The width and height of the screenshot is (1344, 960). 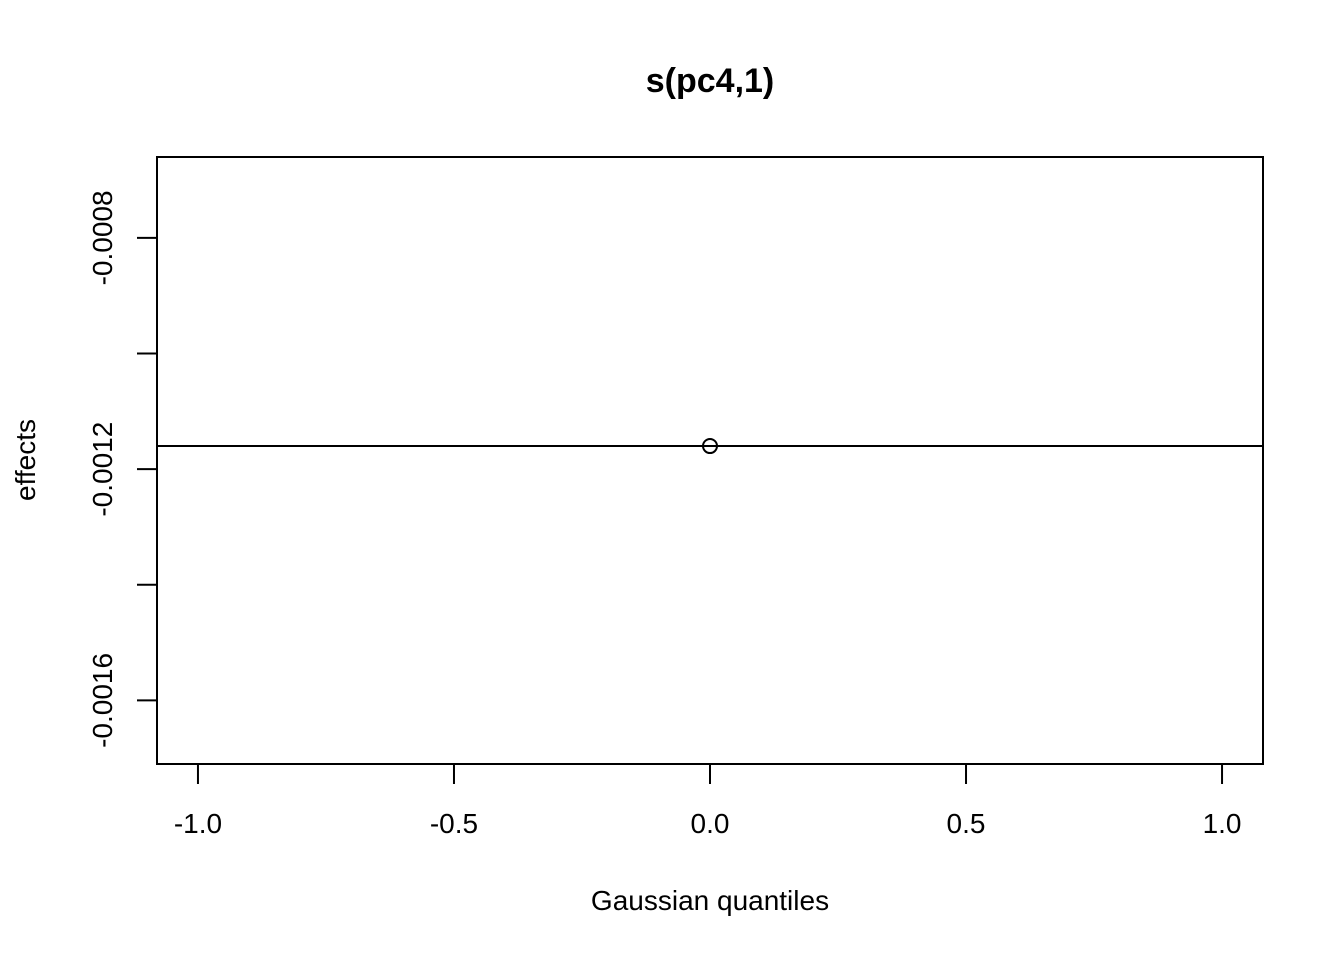 I want to click on chart-title: s(pc4,1), so click(x=710, y=81).